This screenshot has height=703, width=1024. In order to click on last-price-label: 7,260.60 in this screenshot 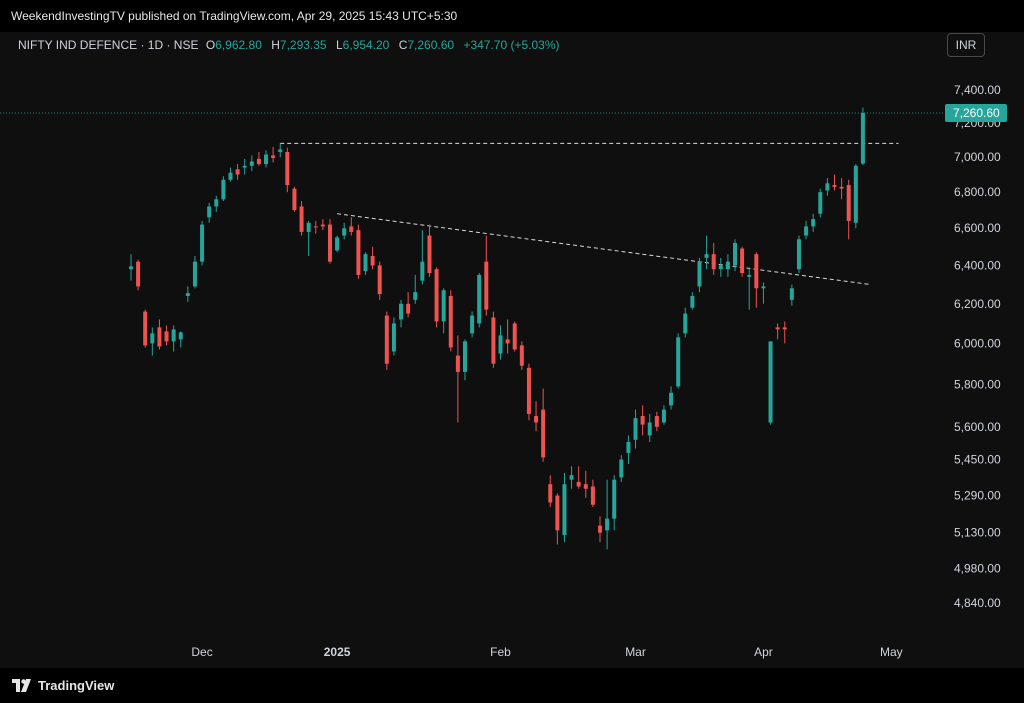, I will do `click(976, 113)`.